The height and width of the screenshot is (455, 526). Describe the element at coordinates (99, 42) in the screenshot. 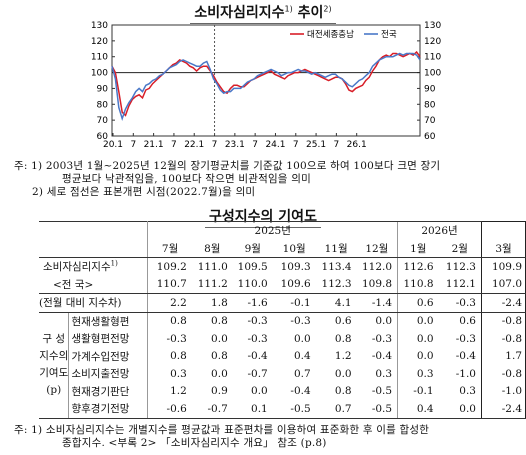

I see `y-tick-label-left: 120` at that location.